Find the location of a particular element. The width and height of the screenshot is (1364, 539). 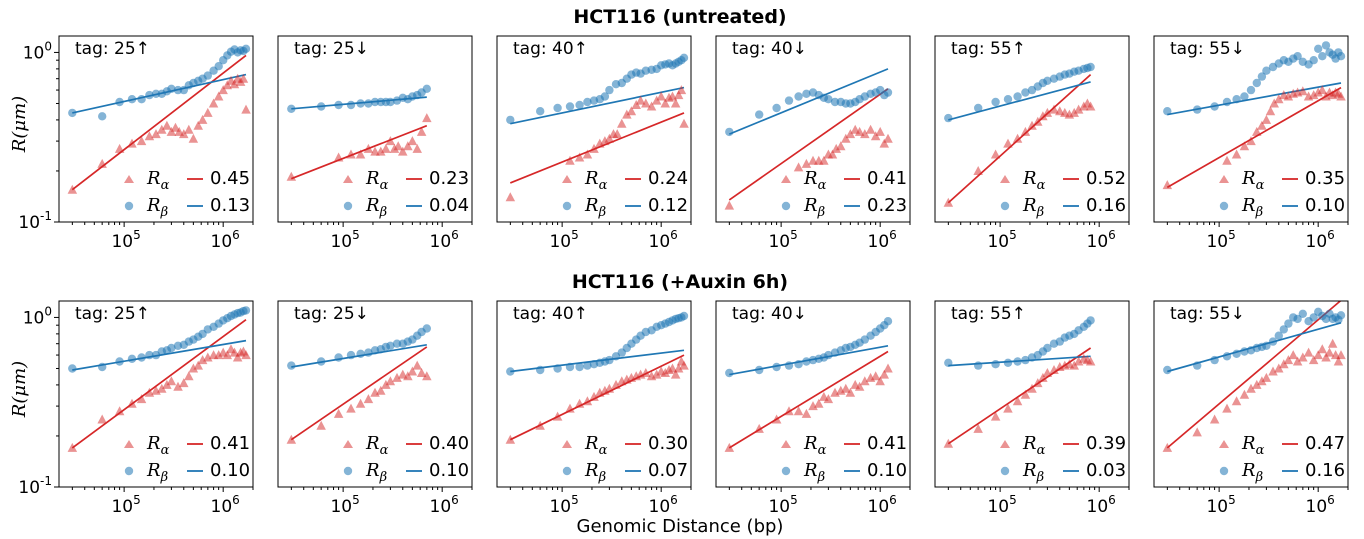

legend-slope-value: 0.35 is located at coordinates (1325, 178).